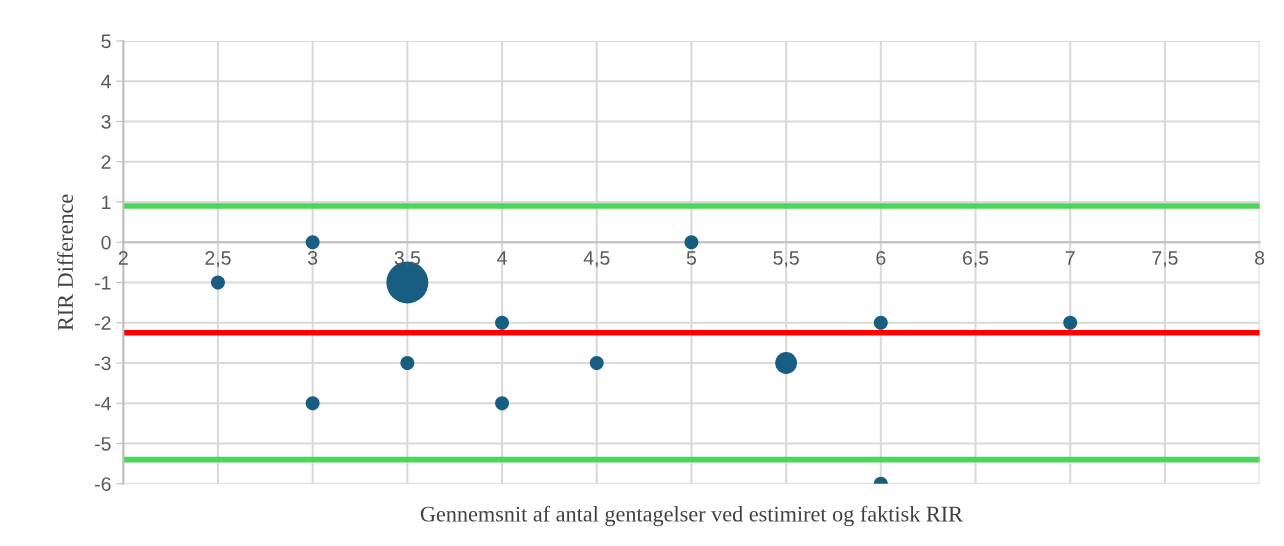 The image size is (1284, 546). Describe the element at coordinates (103, 444) in the screenshot. I see `y-tick-label: -5` at that location.